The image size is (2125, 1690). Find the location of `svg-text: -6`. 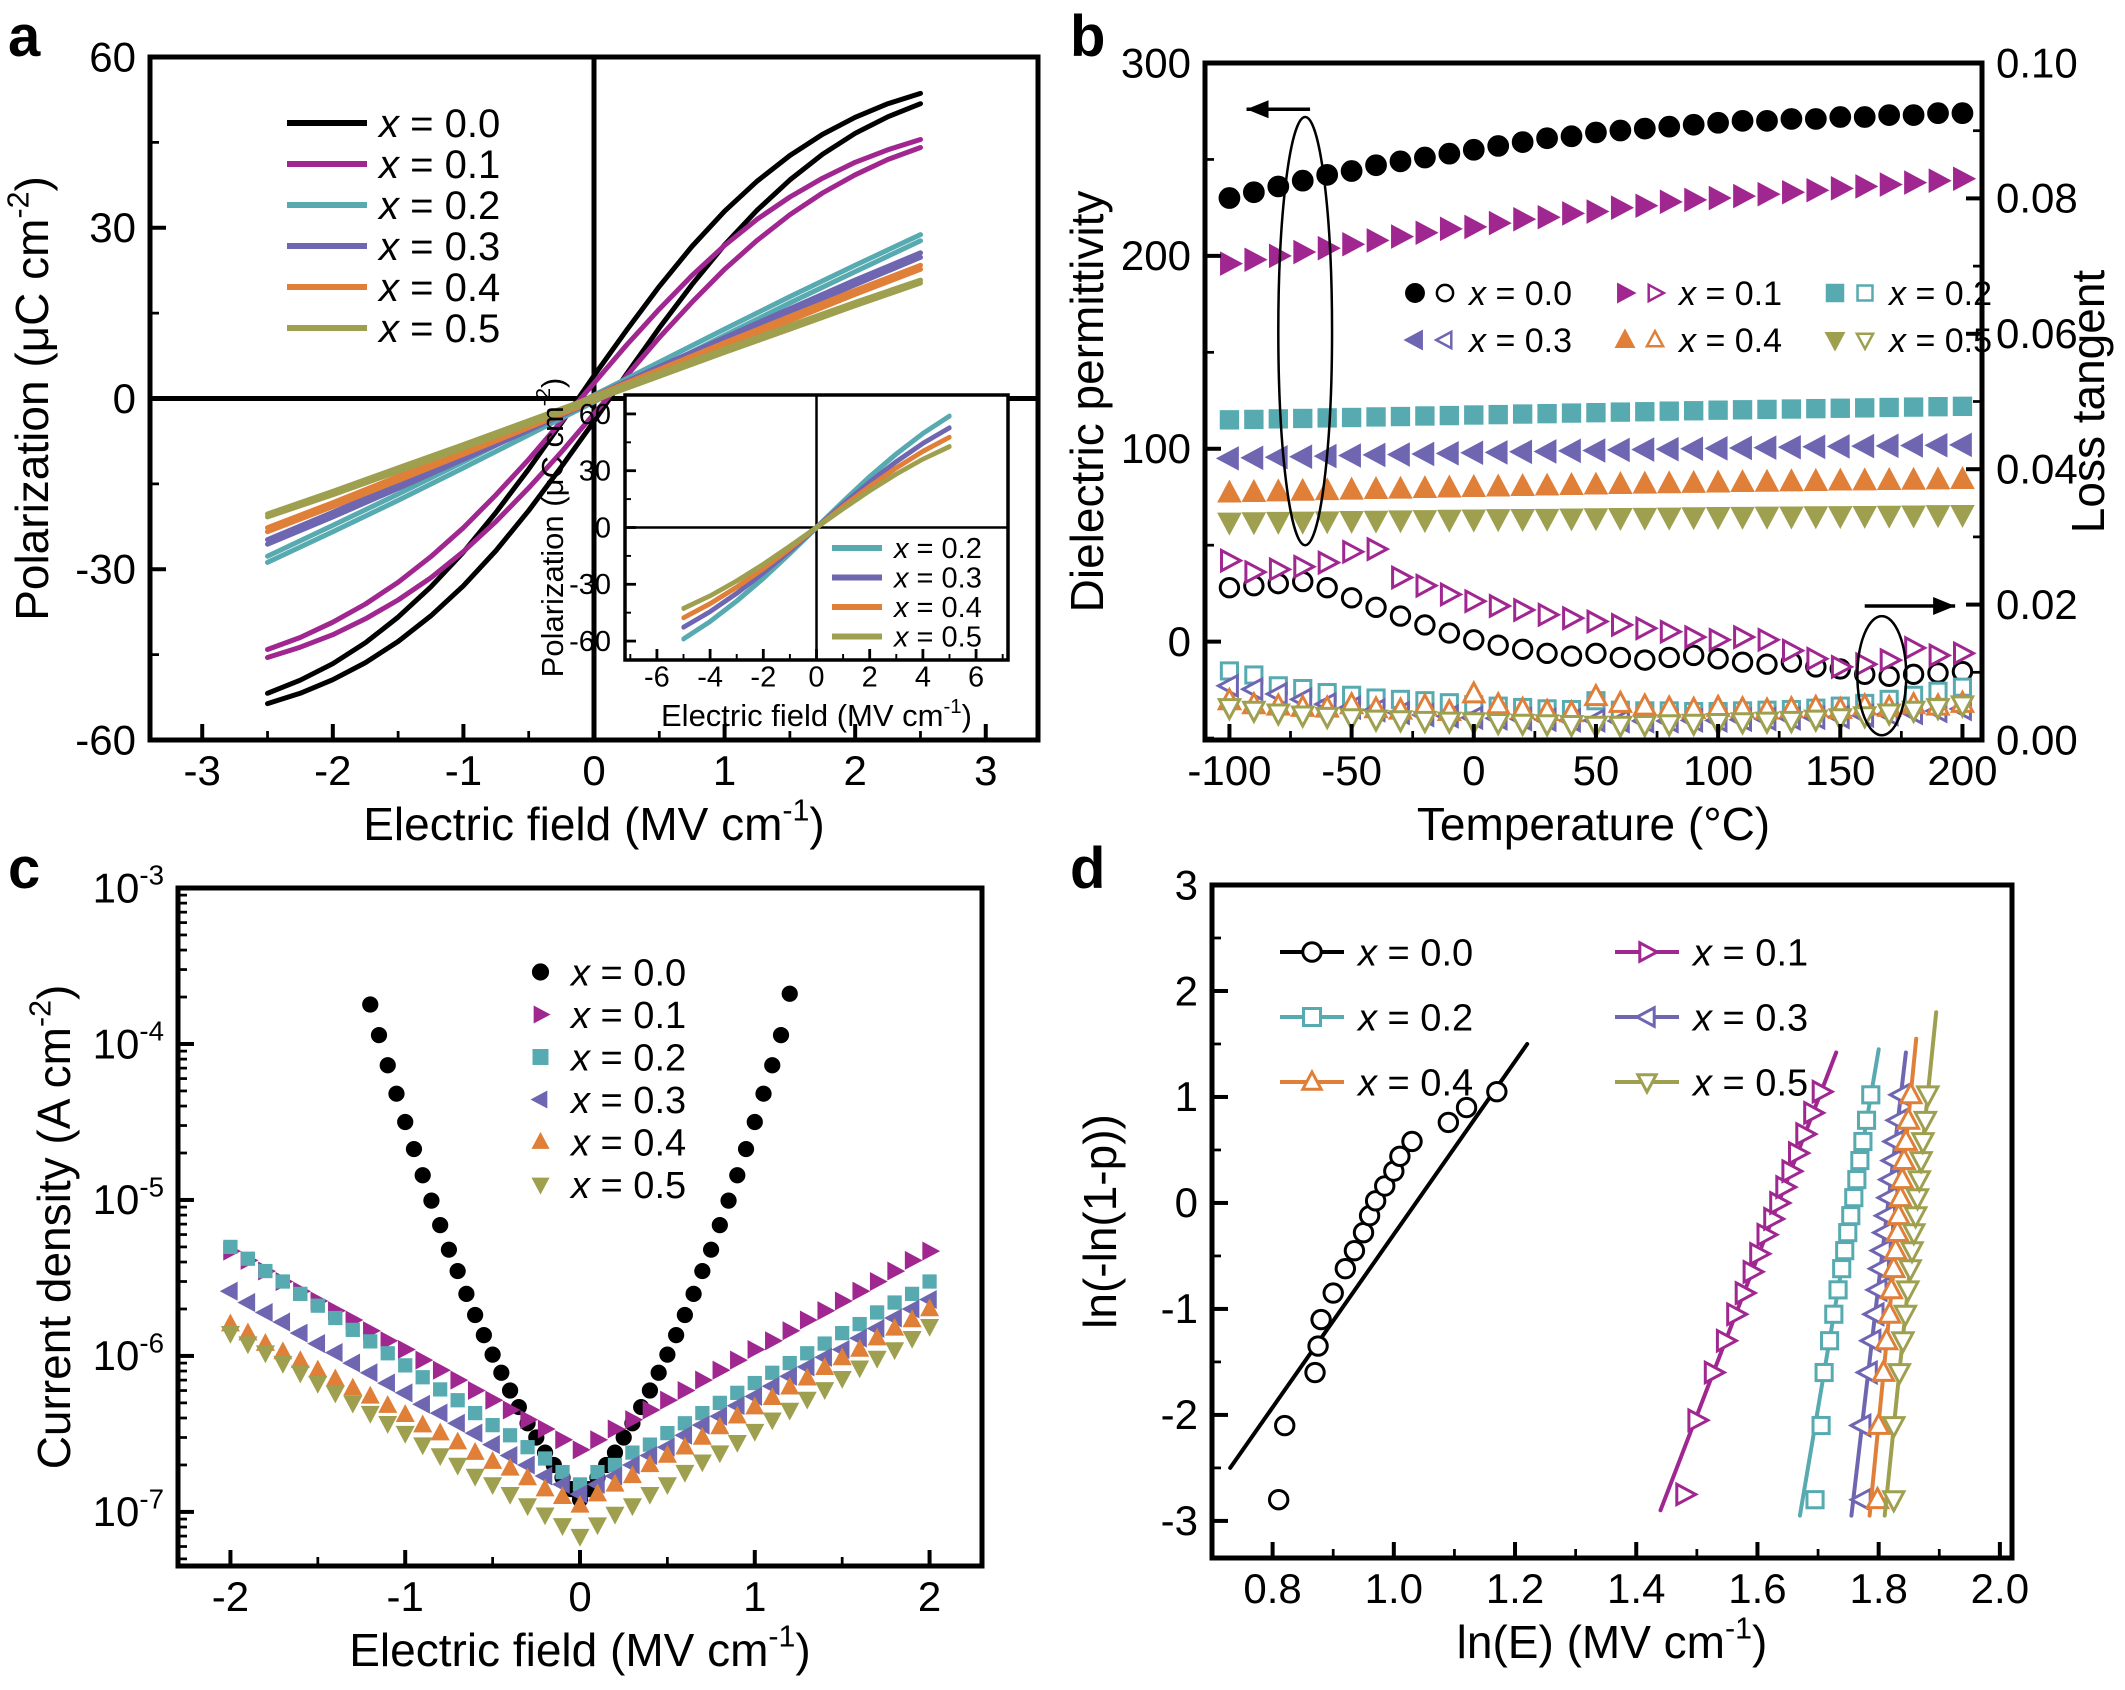

svg-text: -6 is located at coordinates (657, 678).